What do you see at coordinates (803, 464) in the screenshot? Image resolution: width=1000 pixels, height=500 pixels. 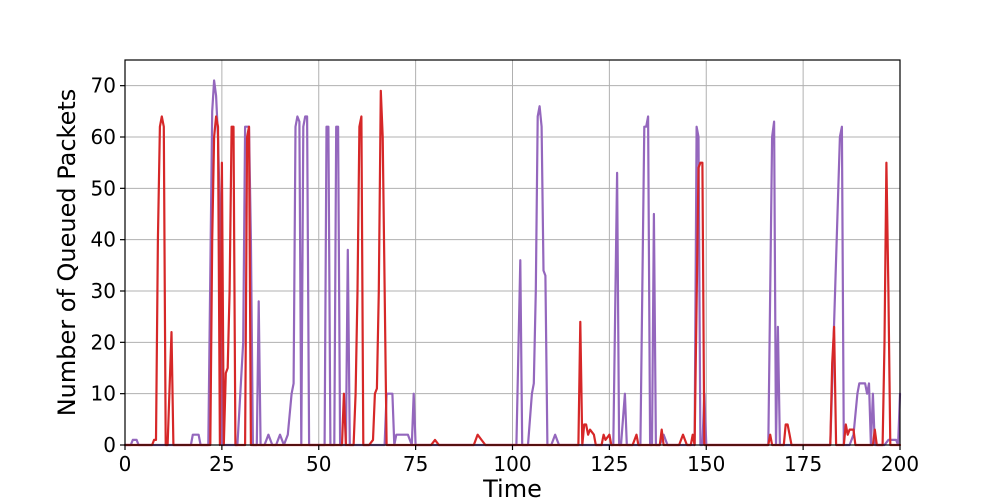 I see `x-tick-label: 175` at bounding box center [803, 464].